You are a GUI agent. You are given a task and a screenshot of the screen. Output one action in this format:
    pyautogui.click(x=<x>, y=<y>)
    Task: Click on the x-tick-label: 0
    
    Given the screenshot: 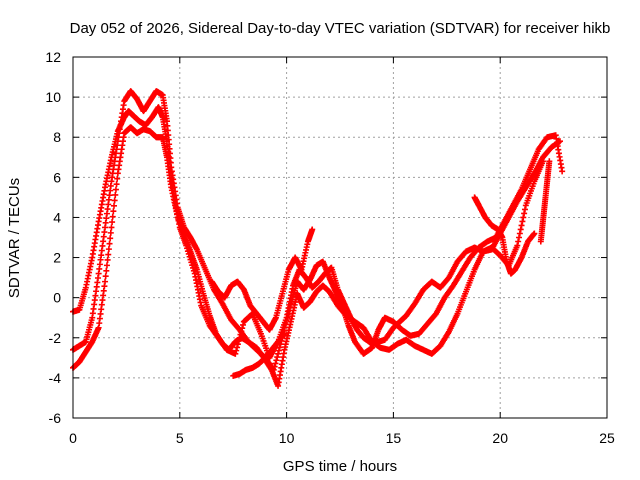 What is the action you would take?
    pyautogui.click(x=73, y=438)
    